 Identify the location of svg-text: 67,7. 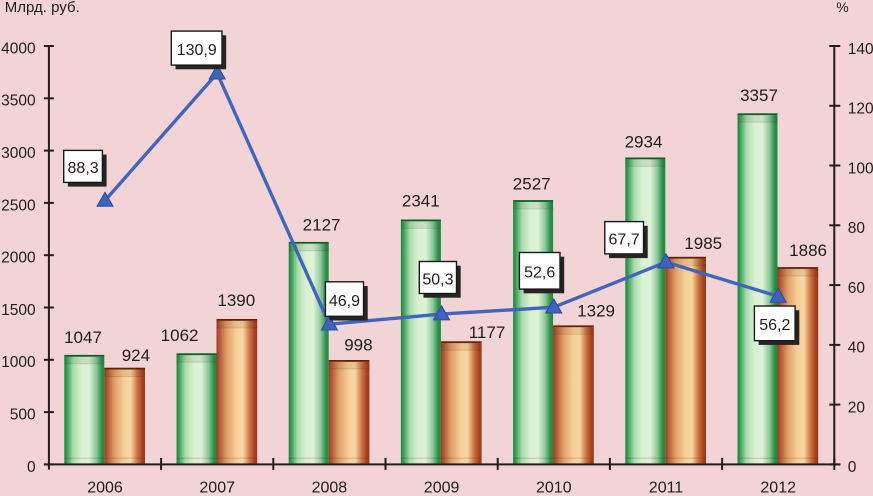
(624, 240).